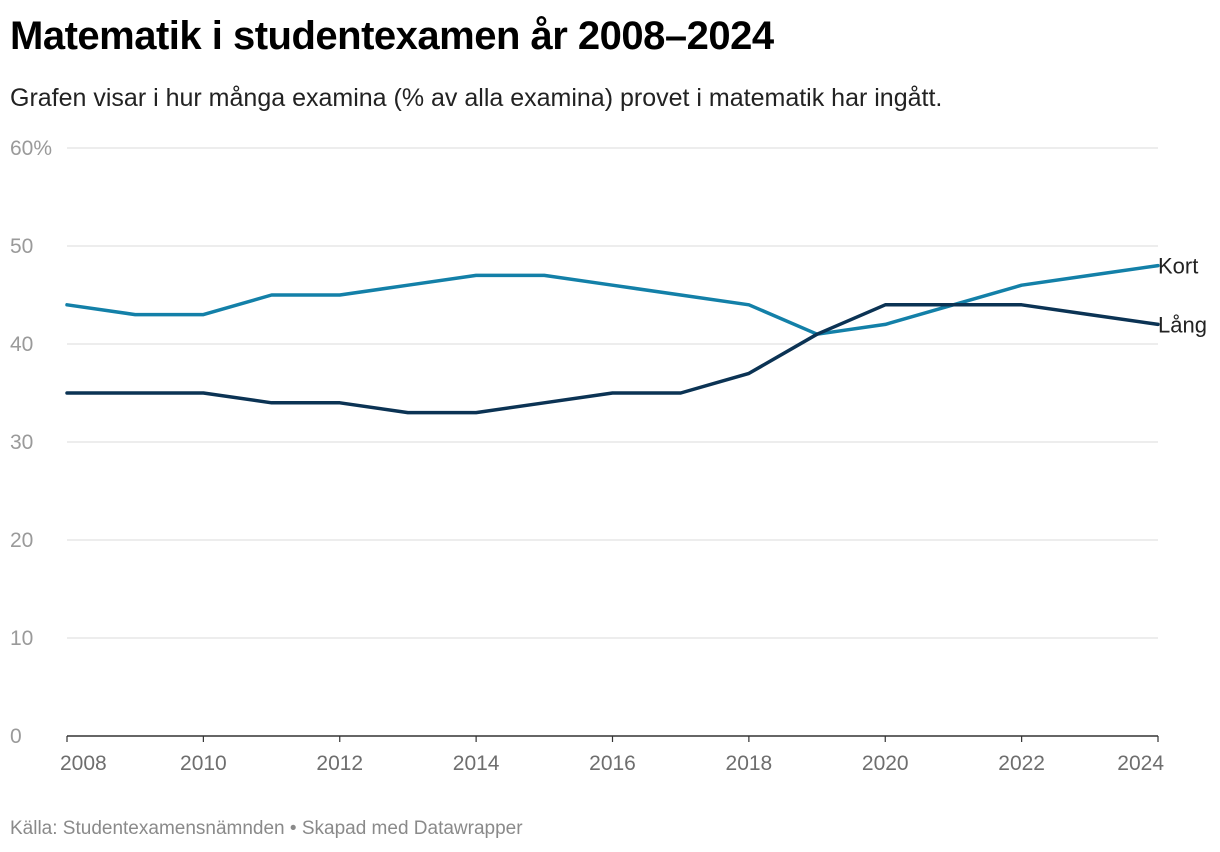 The height and width of the screenshot is (852, 1220). What do you see at coordinates (612, 763) in the screenshot?
I see `x-tick-label: 2016` at bounding box center [612, 763].